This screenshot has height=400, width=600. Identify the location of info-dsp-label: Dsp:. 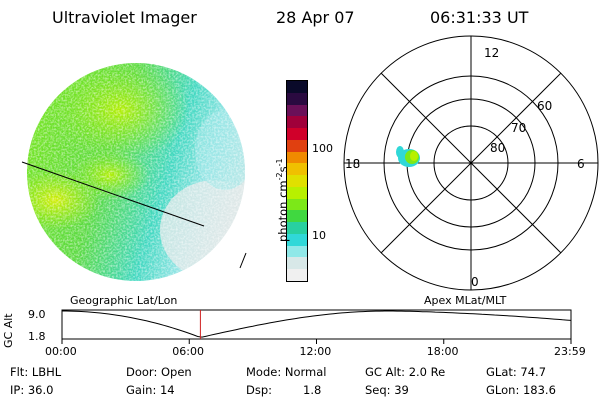
(259, 390).